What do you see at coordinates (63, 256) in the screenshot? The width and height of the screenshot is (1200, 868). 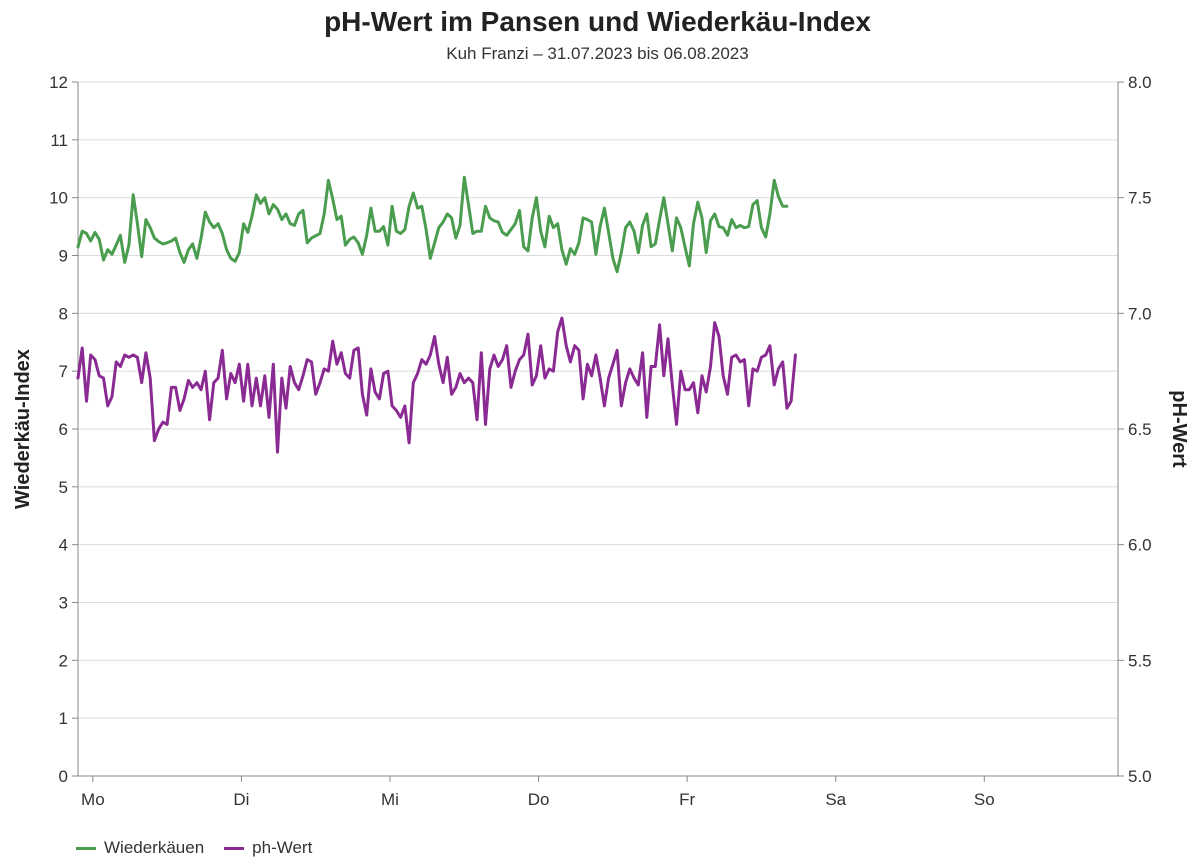 I see `left-tick-label: 9` at bounding box center [63, 256].